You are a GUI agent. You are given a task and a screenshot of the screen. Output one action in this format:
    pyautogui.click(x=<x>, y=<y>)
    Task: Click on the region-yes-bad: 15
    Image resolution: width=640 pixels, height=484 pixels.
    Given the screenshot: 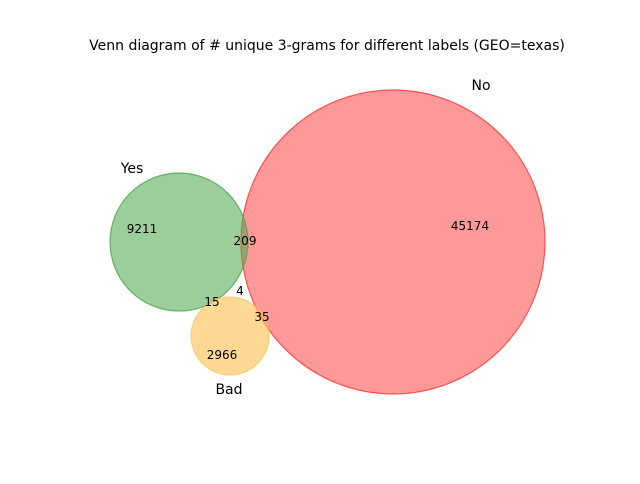 What is the action you would take?
    pyautogui.click(x=211, y=302)
    